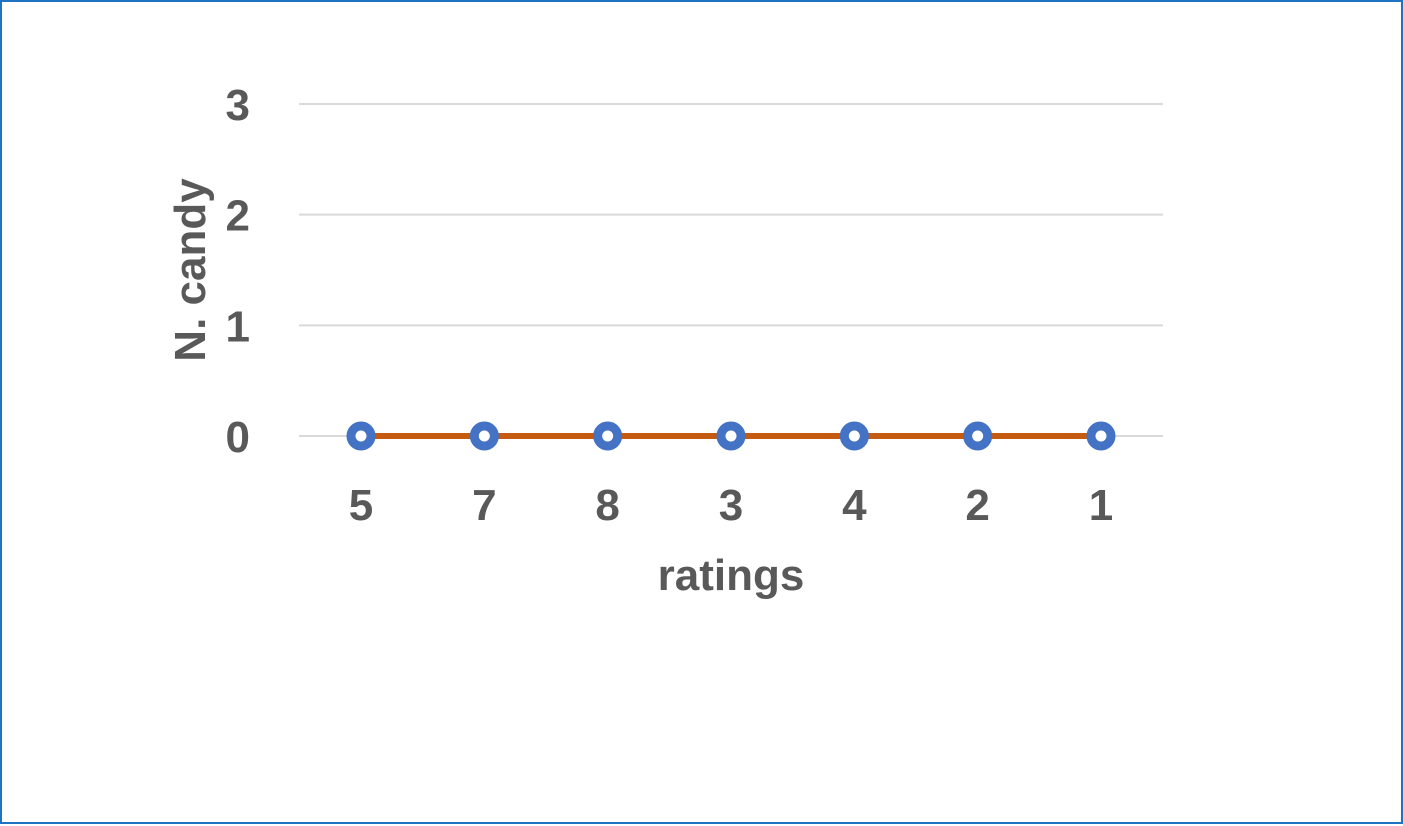 Image resolution: width=1403 pixels, height=826 pixels. Describe the element at coordinates (854, 505) in the screenshot. I see `x-tick-label: 4` at that location.